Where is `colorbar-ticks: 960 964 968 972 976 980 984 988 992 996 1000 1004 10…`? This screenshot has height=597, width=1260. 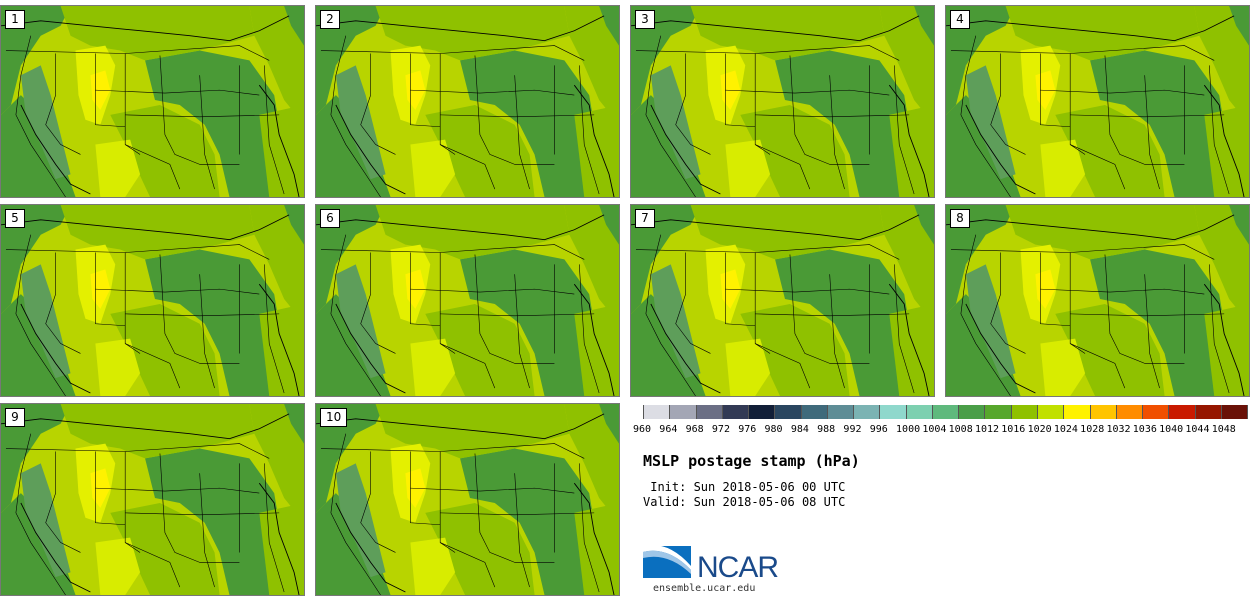 colorbar-ticks: 960 964 968 972 976 980 984 988 992 996 1000 1004 10… is located at coordinates (940, 431).